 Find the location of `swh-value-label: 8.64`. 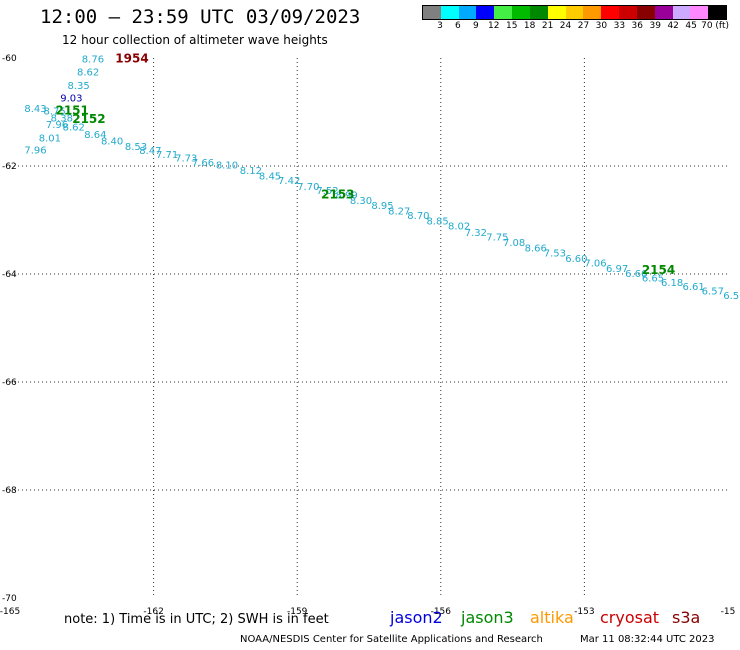

swh-value-label: 8.64 is located at coordinates (95, 135).